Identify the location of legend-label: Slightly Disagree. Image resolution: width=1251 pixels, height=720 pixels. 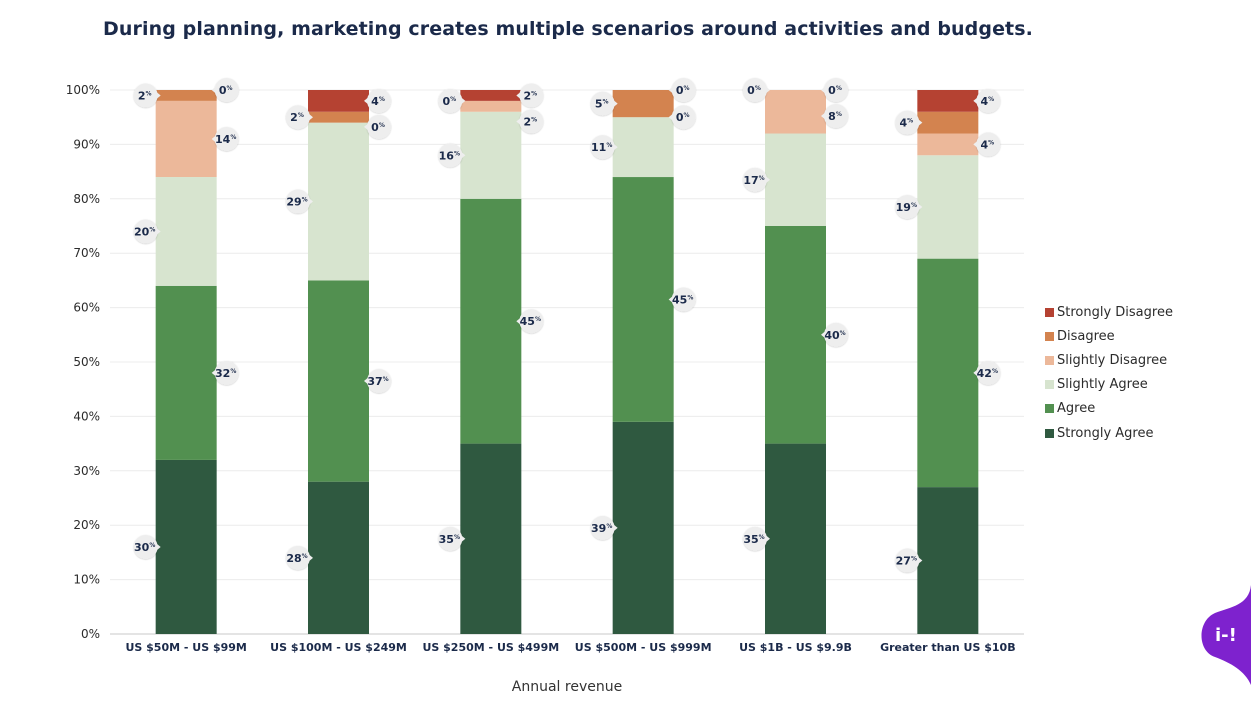
(1112, 360).